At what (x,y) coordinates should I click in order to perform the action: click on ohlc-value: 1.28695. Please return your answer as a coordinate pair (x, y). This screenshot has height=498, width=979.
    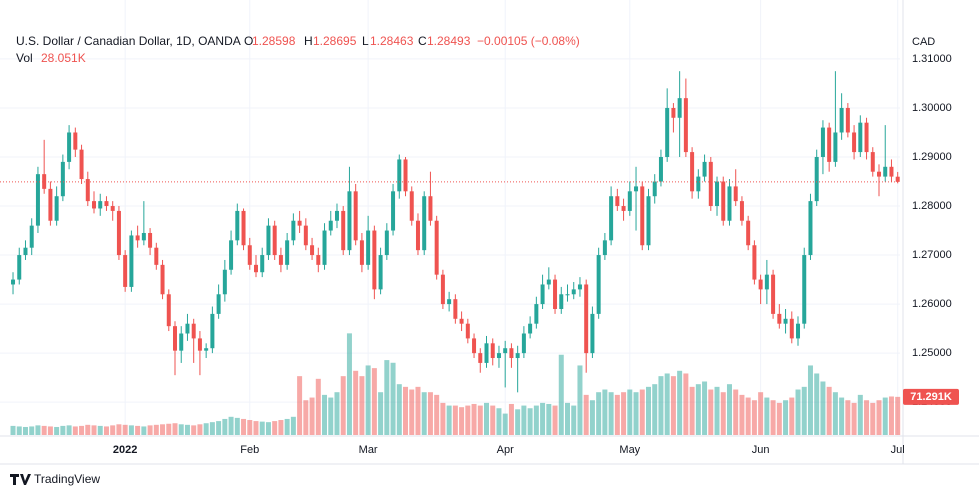
    Looking at the image, I should click on (335, 41).